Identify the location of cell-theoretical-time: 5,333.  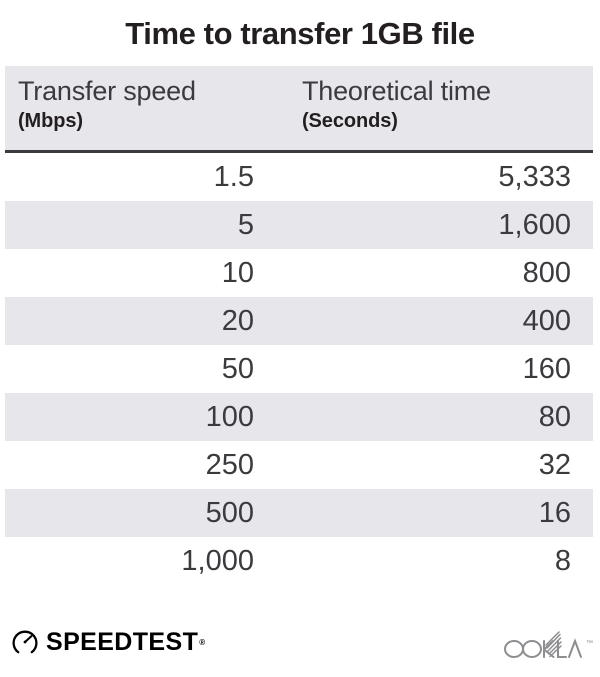
(534, 177).